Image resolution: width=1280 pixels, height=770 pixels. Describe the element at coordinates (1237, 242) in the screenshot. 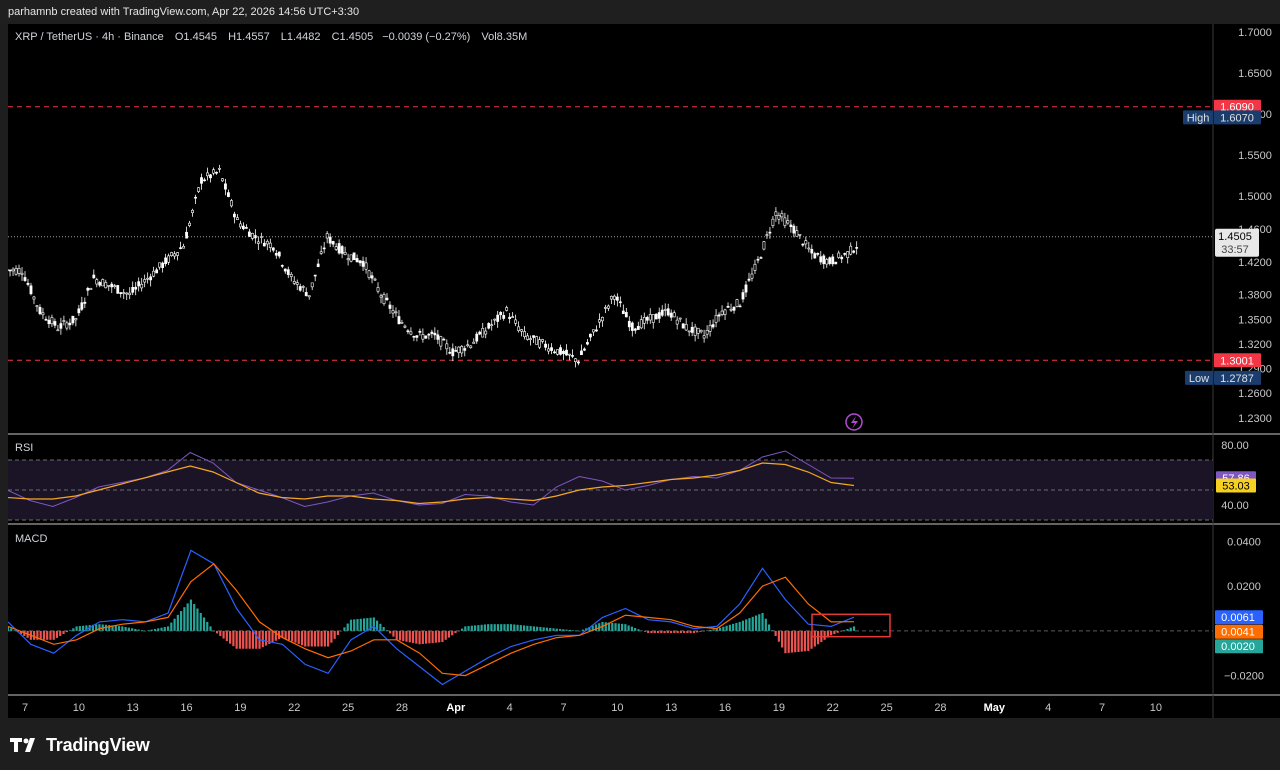

I see `last-price-badge` at that location.